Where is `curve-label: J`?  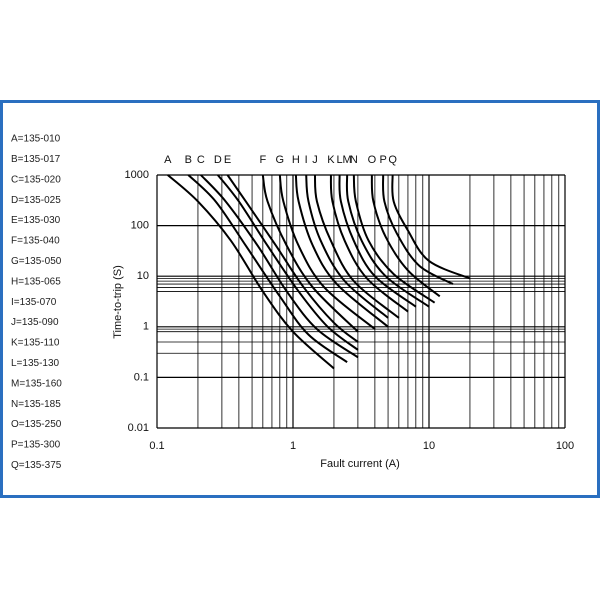 curve-label: J is located at coordinates (315, 160).